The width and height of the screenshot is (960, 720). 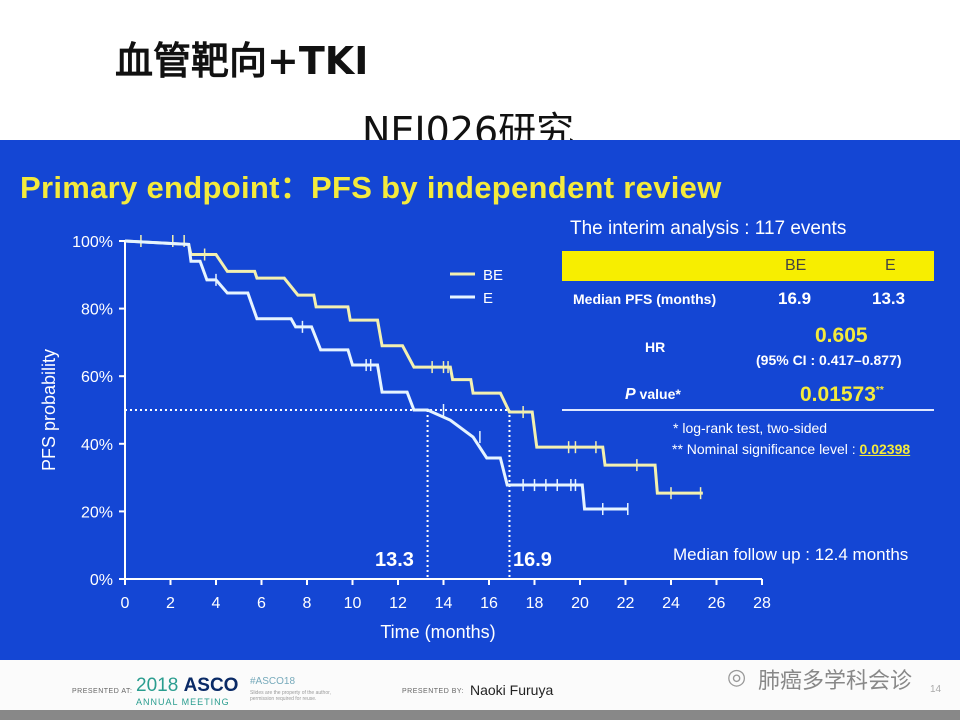 I want to click on footer, so click(x=480, y=685).